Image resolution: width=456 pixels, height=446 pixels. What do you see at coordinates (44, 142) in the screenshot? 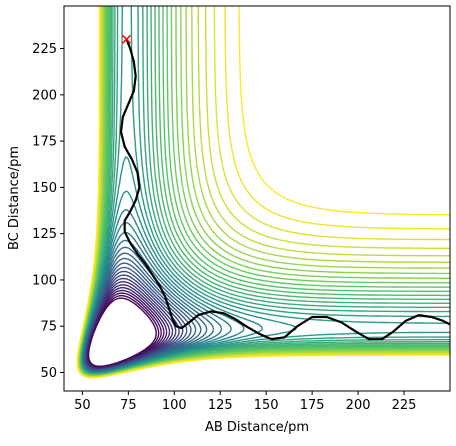
I see `y-tick-label: 175` at bounding box center [44, 142].